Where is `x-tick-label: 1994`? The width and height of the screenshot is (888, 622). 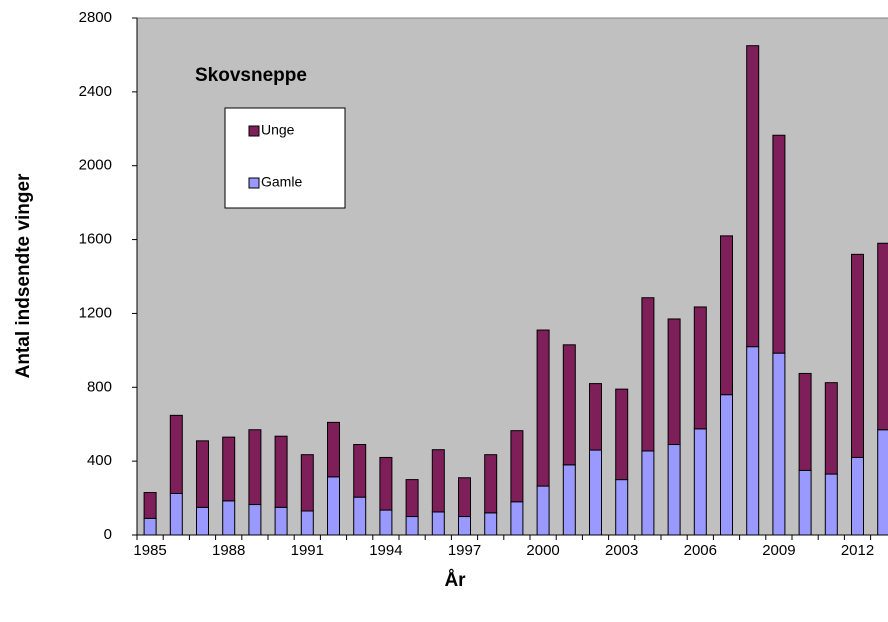 x-tick-label: 1994 is located at coordinates (385, 550).